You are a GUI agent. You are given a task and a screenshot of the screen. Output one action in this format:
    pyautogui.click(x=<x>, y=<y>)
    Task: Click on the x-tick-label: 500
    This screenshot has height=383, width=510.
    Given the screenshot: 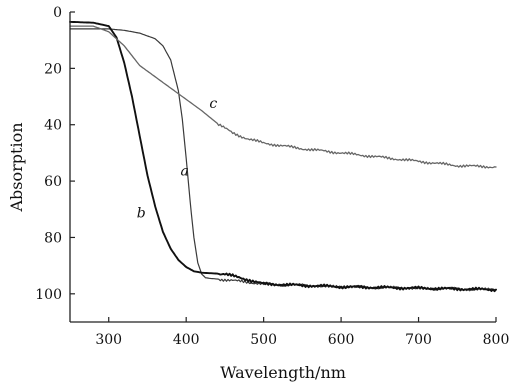 What is the action you would take?
    pyautogui.click(x=263, y=340)
    